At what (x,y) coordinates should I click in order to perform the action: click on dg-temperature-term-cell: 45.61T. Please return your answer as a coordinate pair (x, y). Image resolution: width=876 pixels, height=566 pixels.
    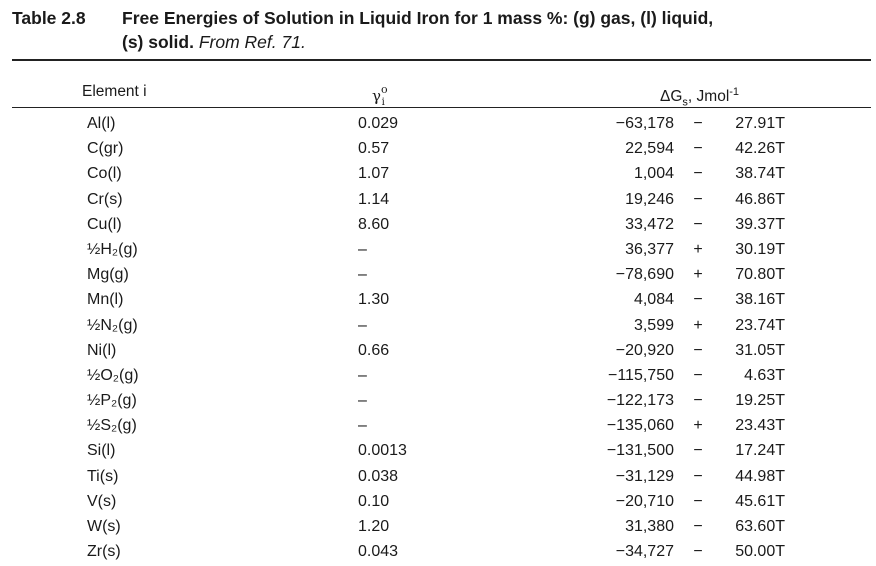
    Looking at the image, I should click on (760, 501).